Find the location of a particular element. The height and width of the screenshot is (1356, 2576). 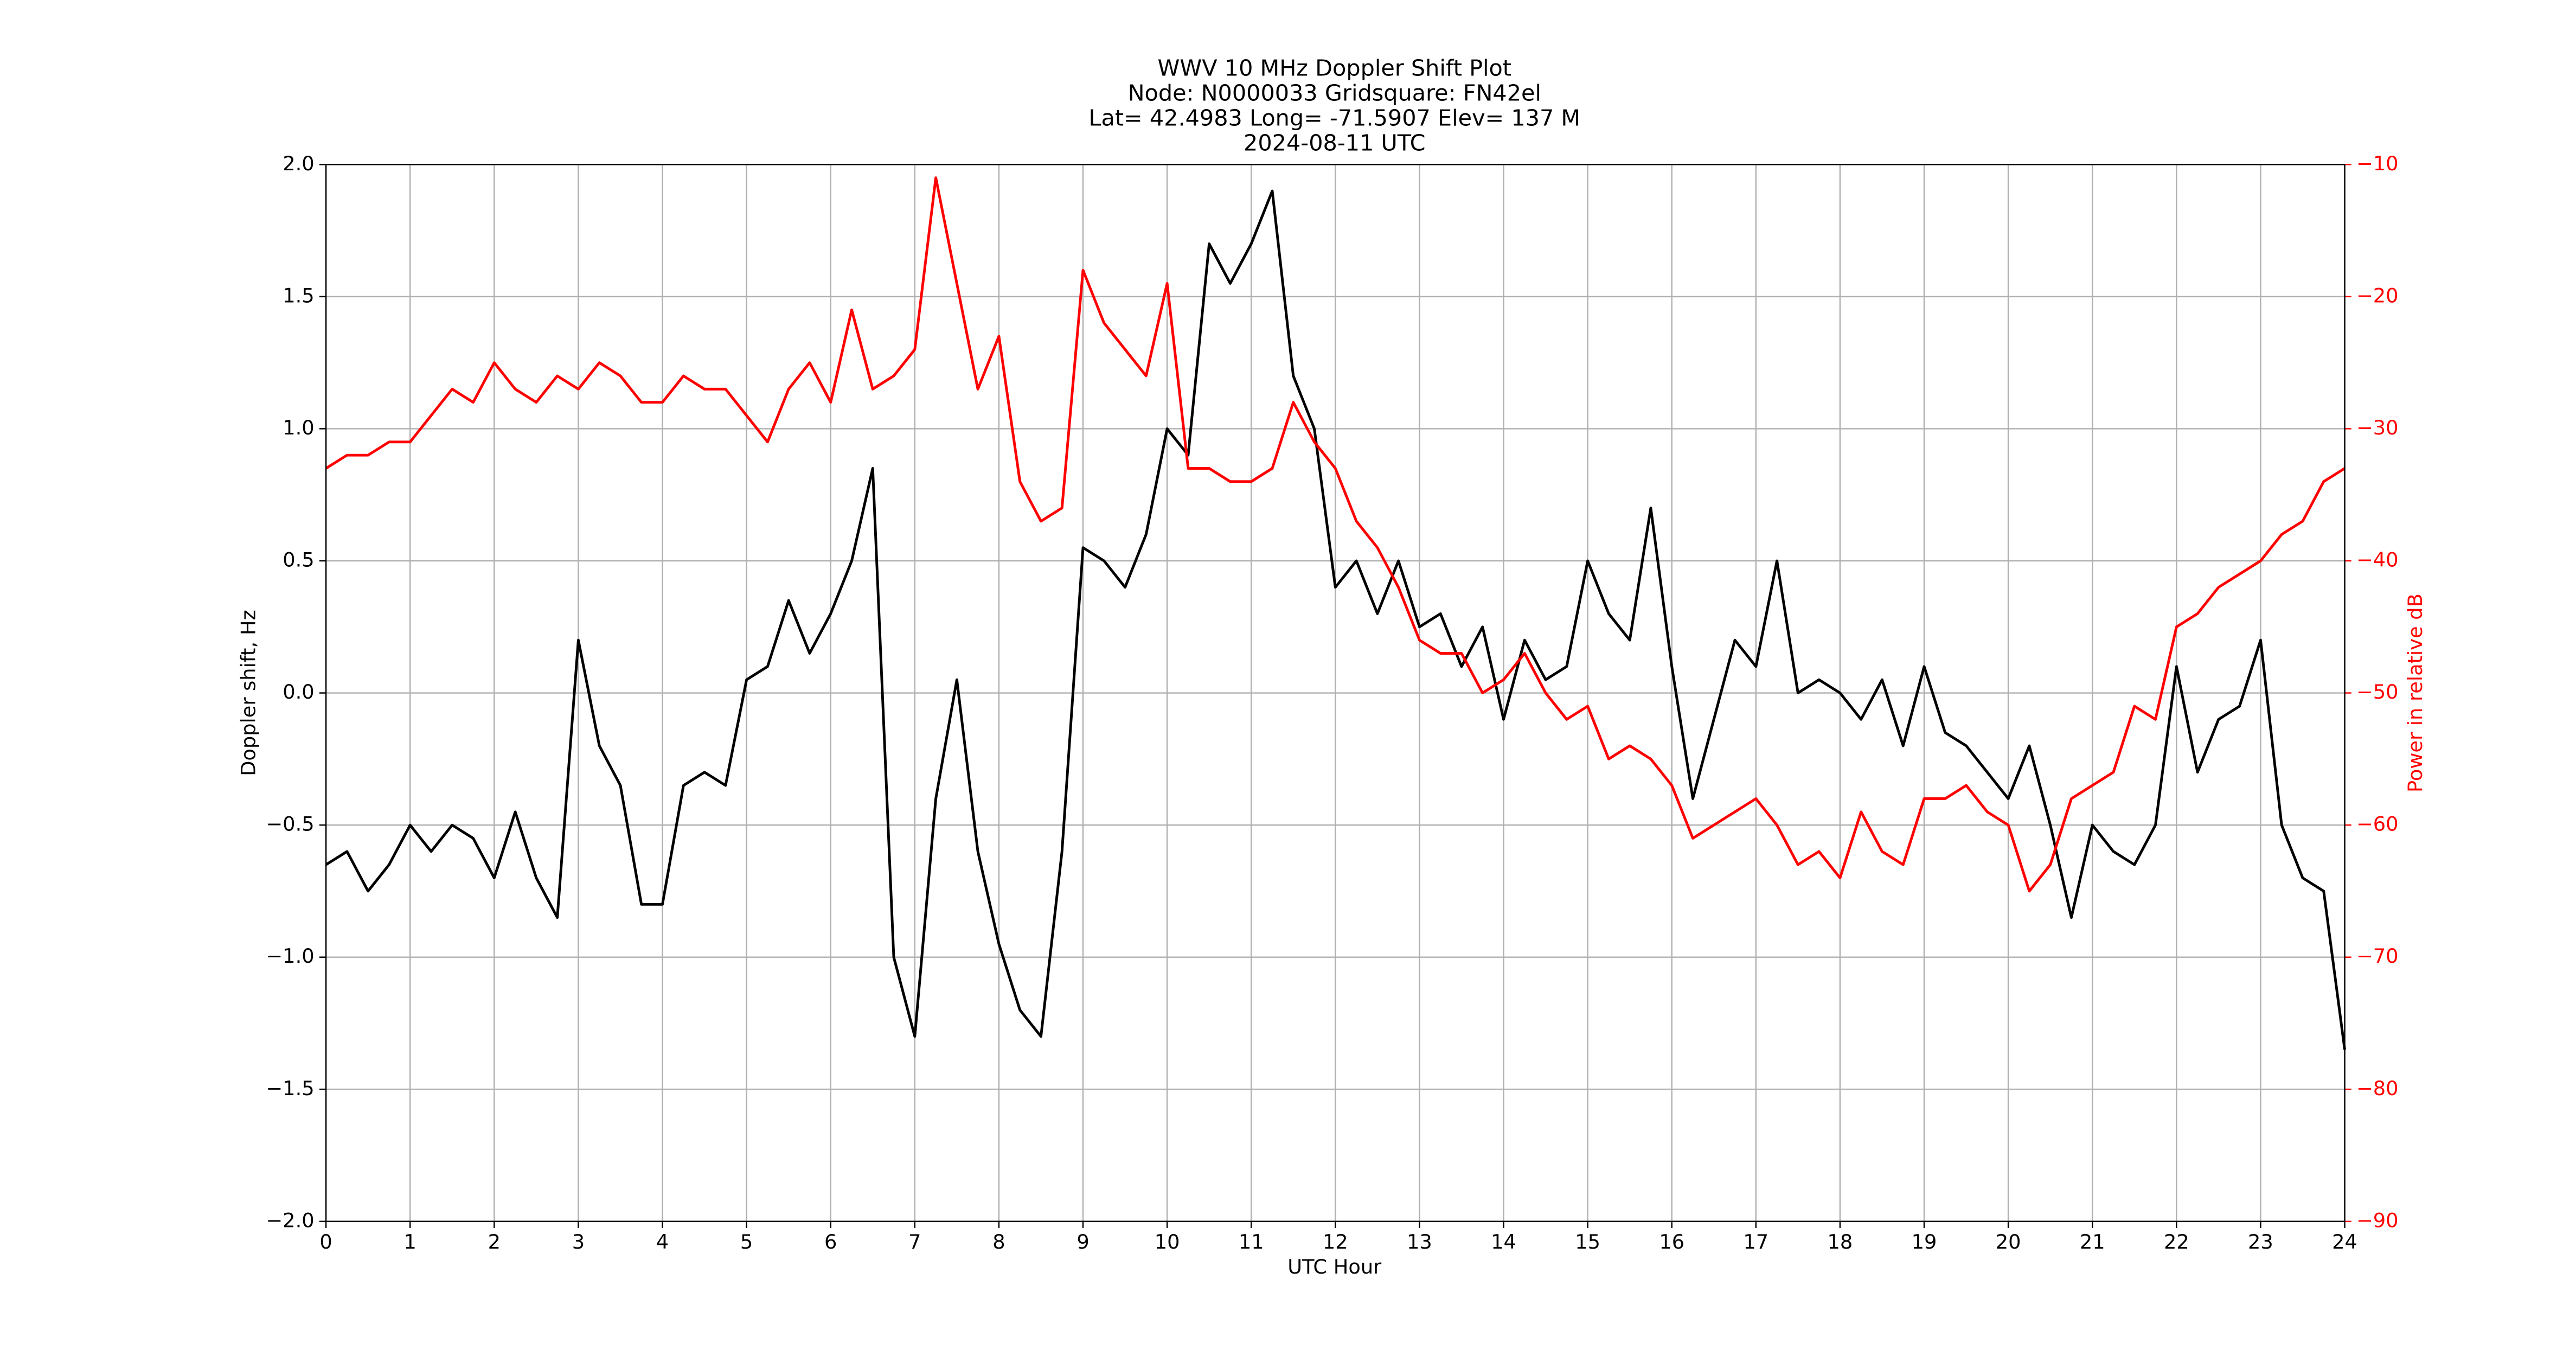

x-tick-label: 15 is located at coordinates (1587, 1241).